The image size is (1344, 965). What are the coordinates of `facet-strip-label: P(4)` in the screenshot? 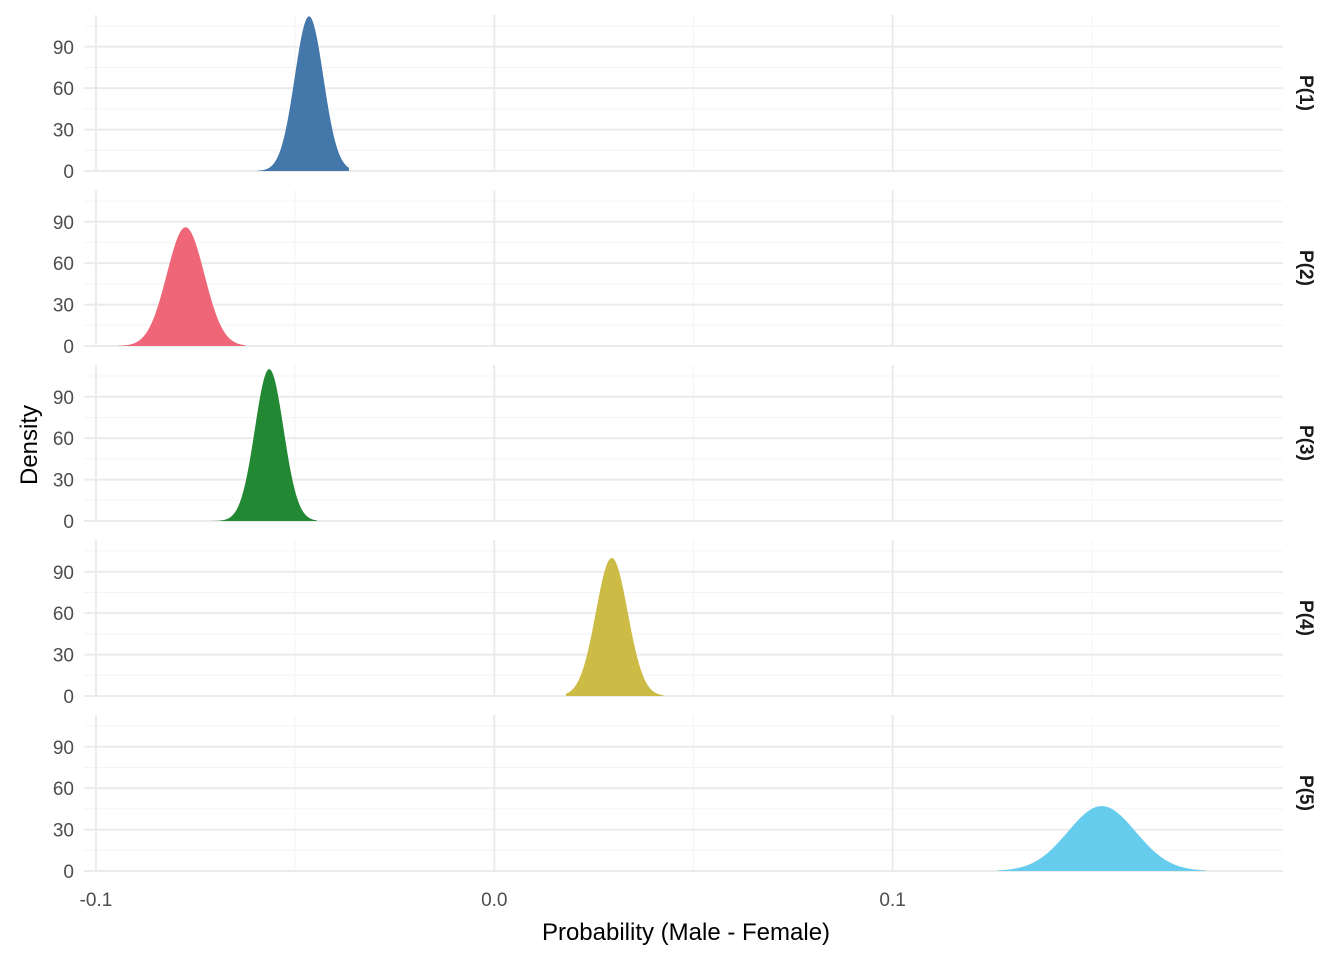 It's located at (1305, 618).